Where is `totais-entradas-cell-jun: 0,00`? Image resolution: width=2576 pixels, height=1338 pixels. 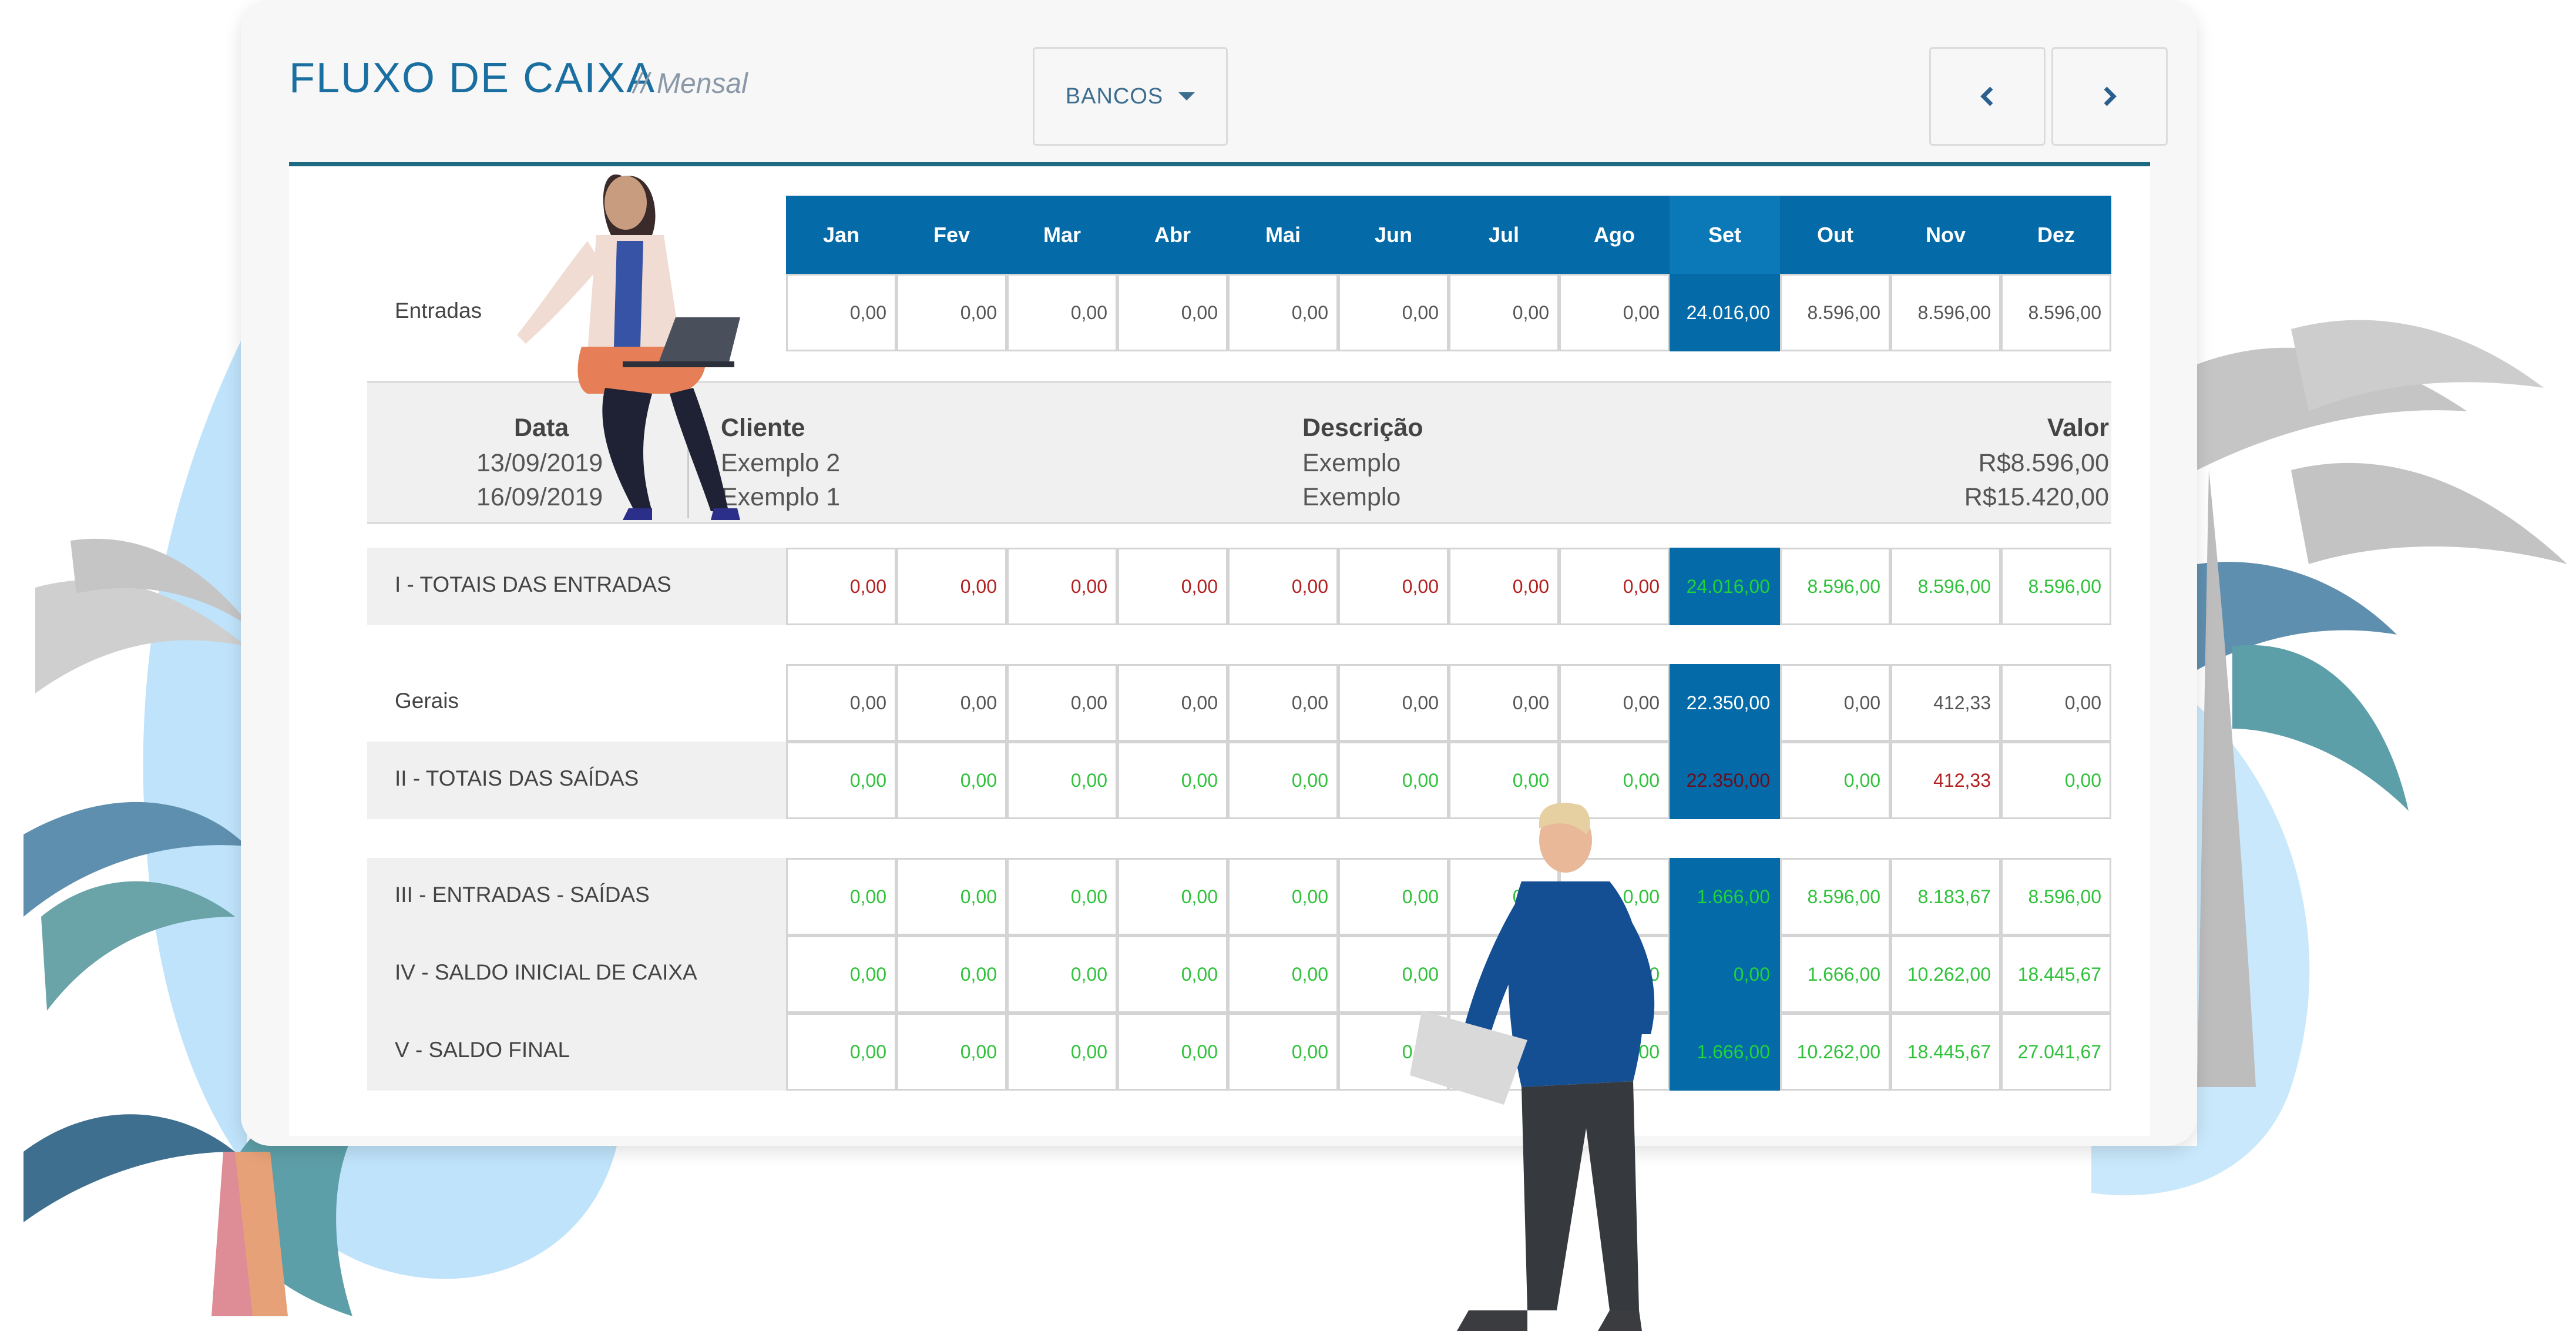 totais-entradas-cell-jun: 0,00 is located at coordinates (1393, 586).